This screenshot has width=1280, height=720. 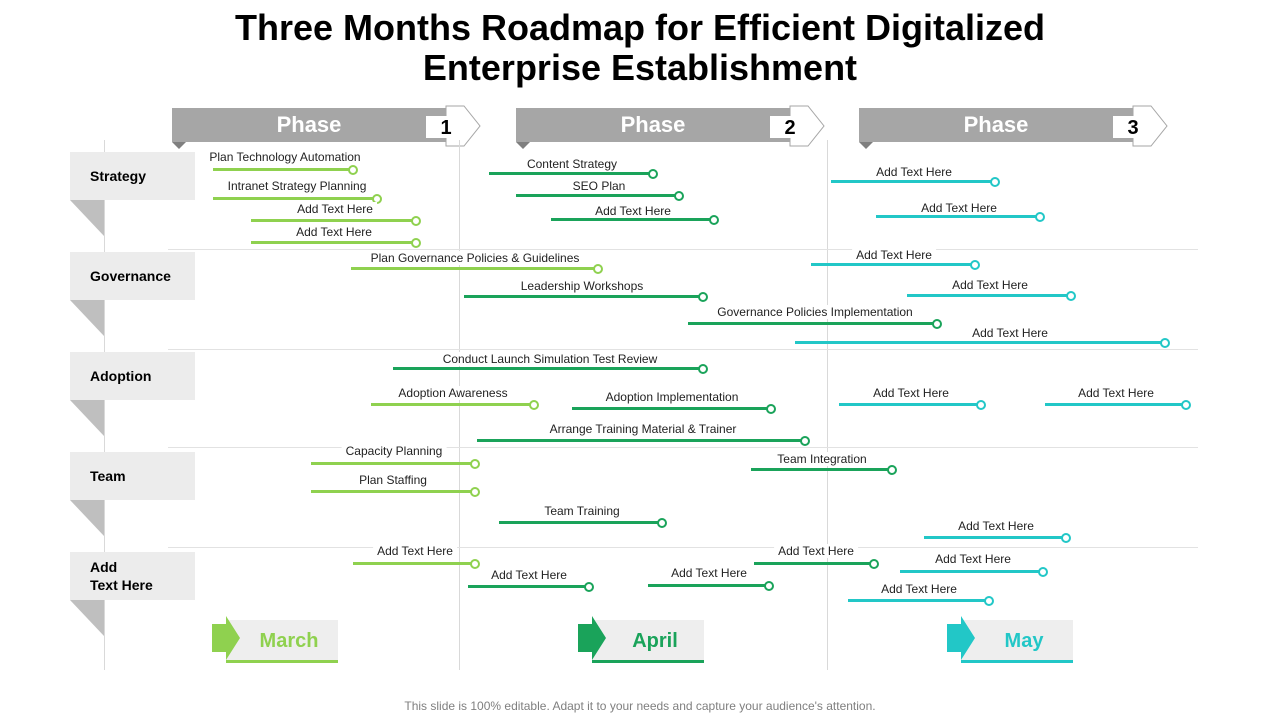 I want to click on category-adoption: Adoption, so click(x=132, y=376).